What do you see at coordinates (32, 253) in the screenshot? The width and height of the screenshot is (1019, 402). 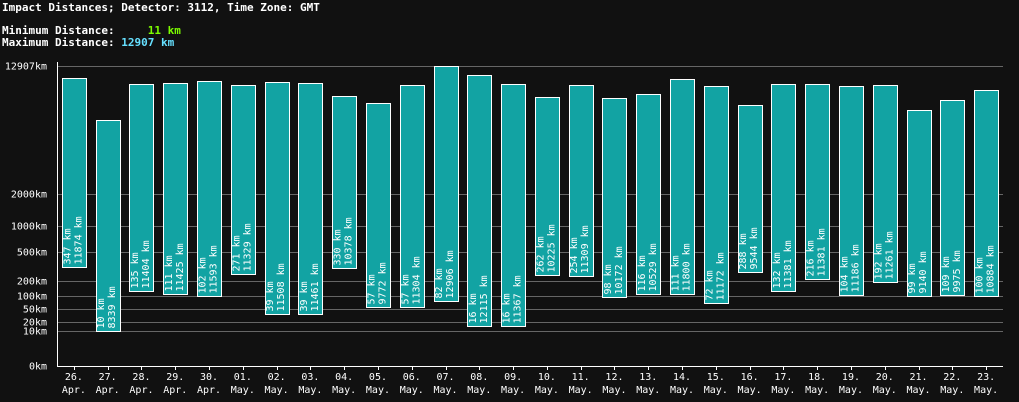 I see `y-tick-label: 500km` at bounding box center [32, 253].